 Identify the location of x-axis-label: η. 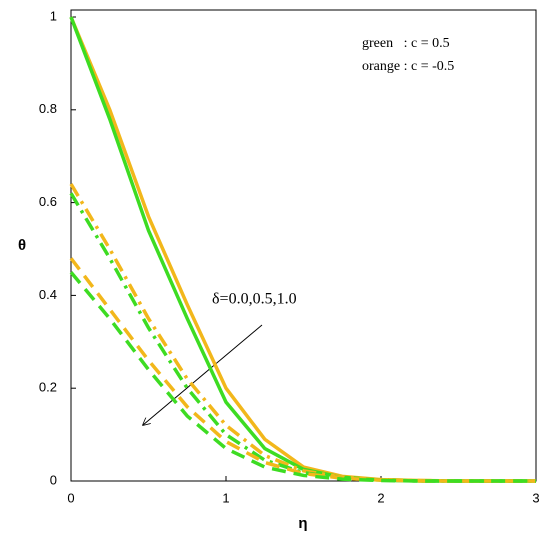
(302, 523).